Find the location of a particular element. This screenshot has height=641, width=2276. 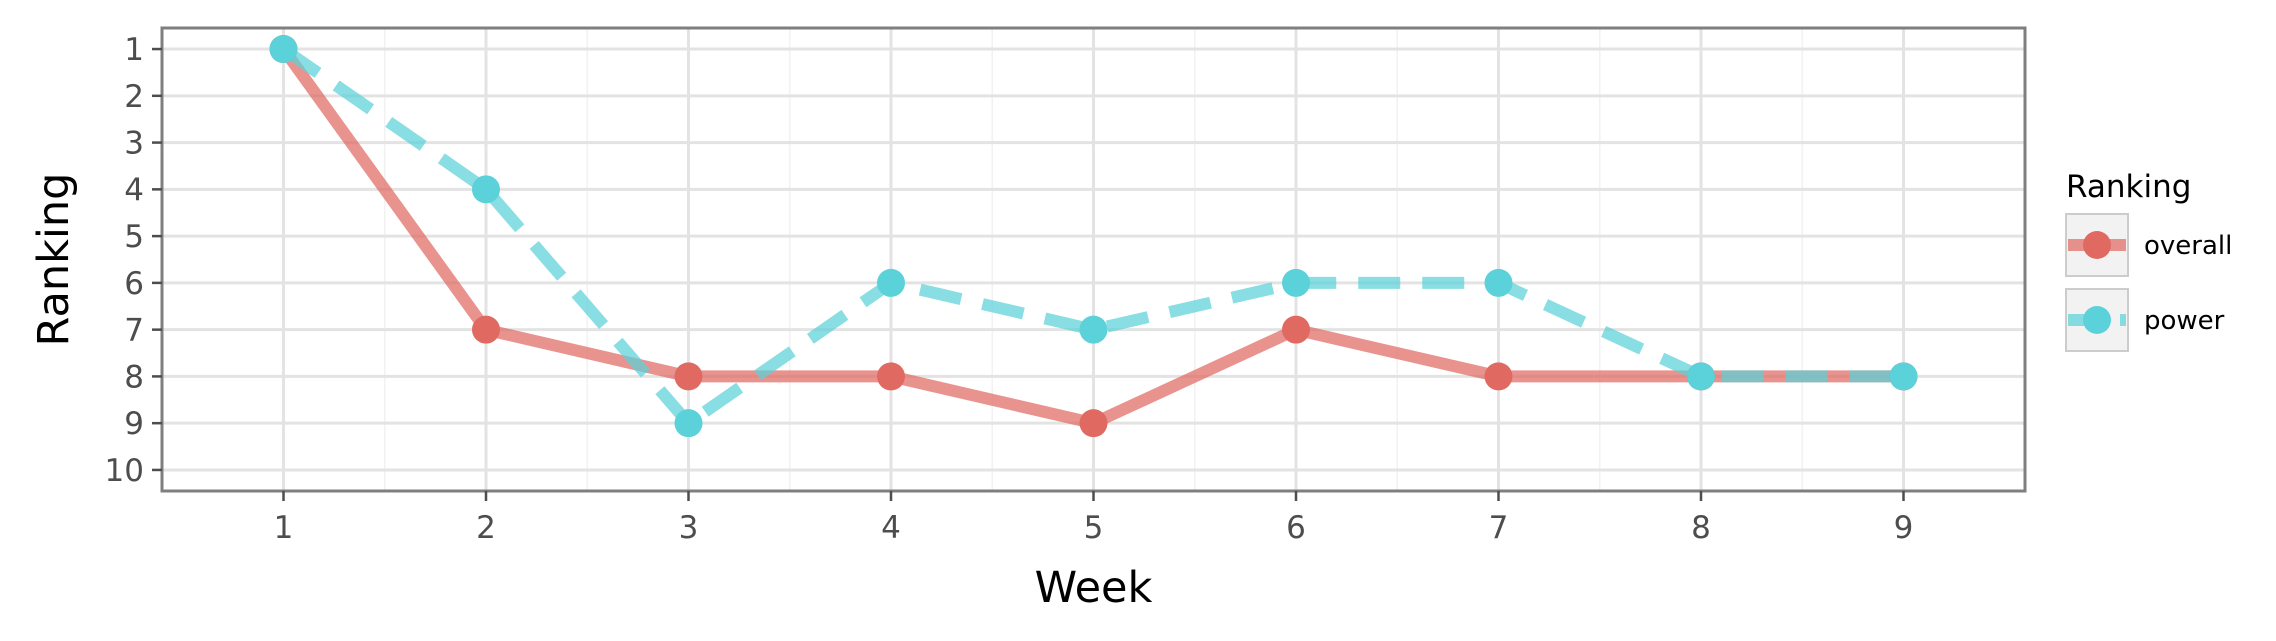

legend-label-power: power is located at coordinates (2184, 321).